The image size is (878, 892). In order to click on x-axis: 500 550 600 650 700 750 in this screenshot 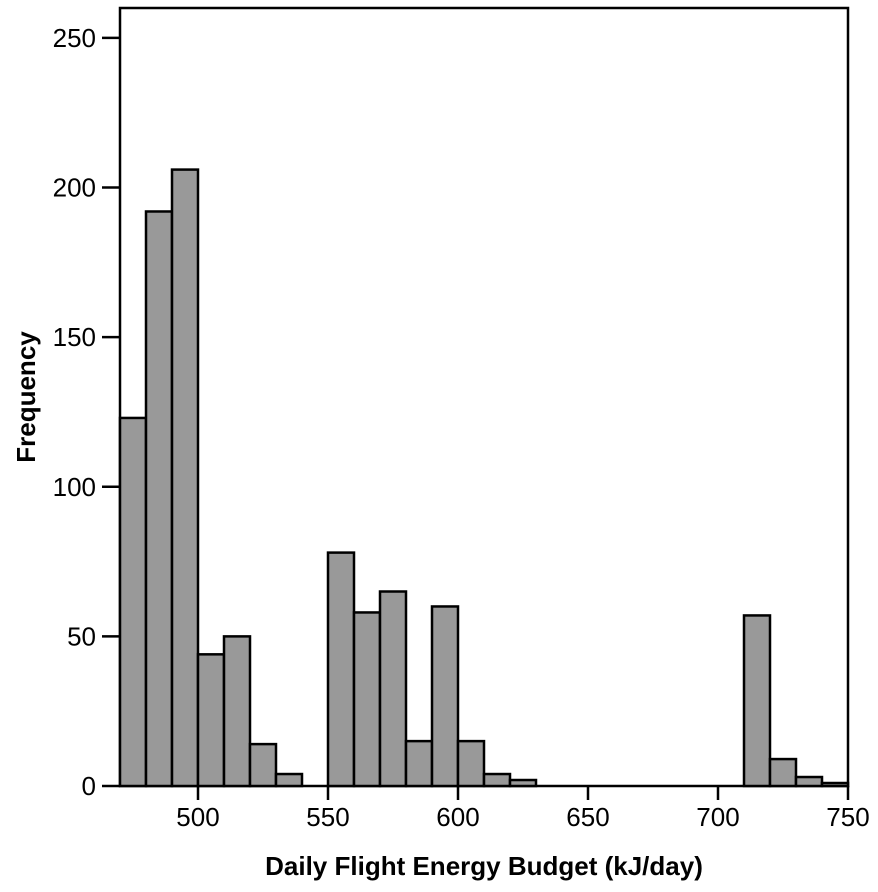, I will do `click(523, 809)`.